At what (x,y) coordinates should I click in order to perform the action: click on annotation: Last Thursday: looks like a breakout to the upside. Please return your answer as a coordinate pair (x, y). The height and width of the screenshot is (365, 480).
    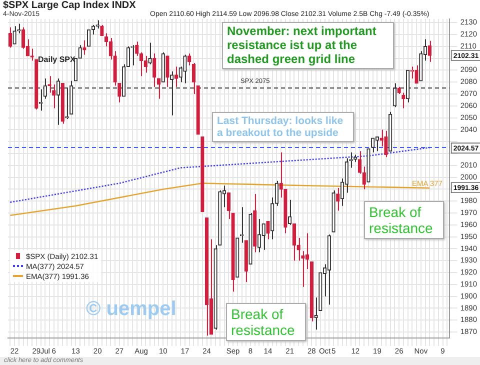
    Looking at the image, I should click on (283, 127).